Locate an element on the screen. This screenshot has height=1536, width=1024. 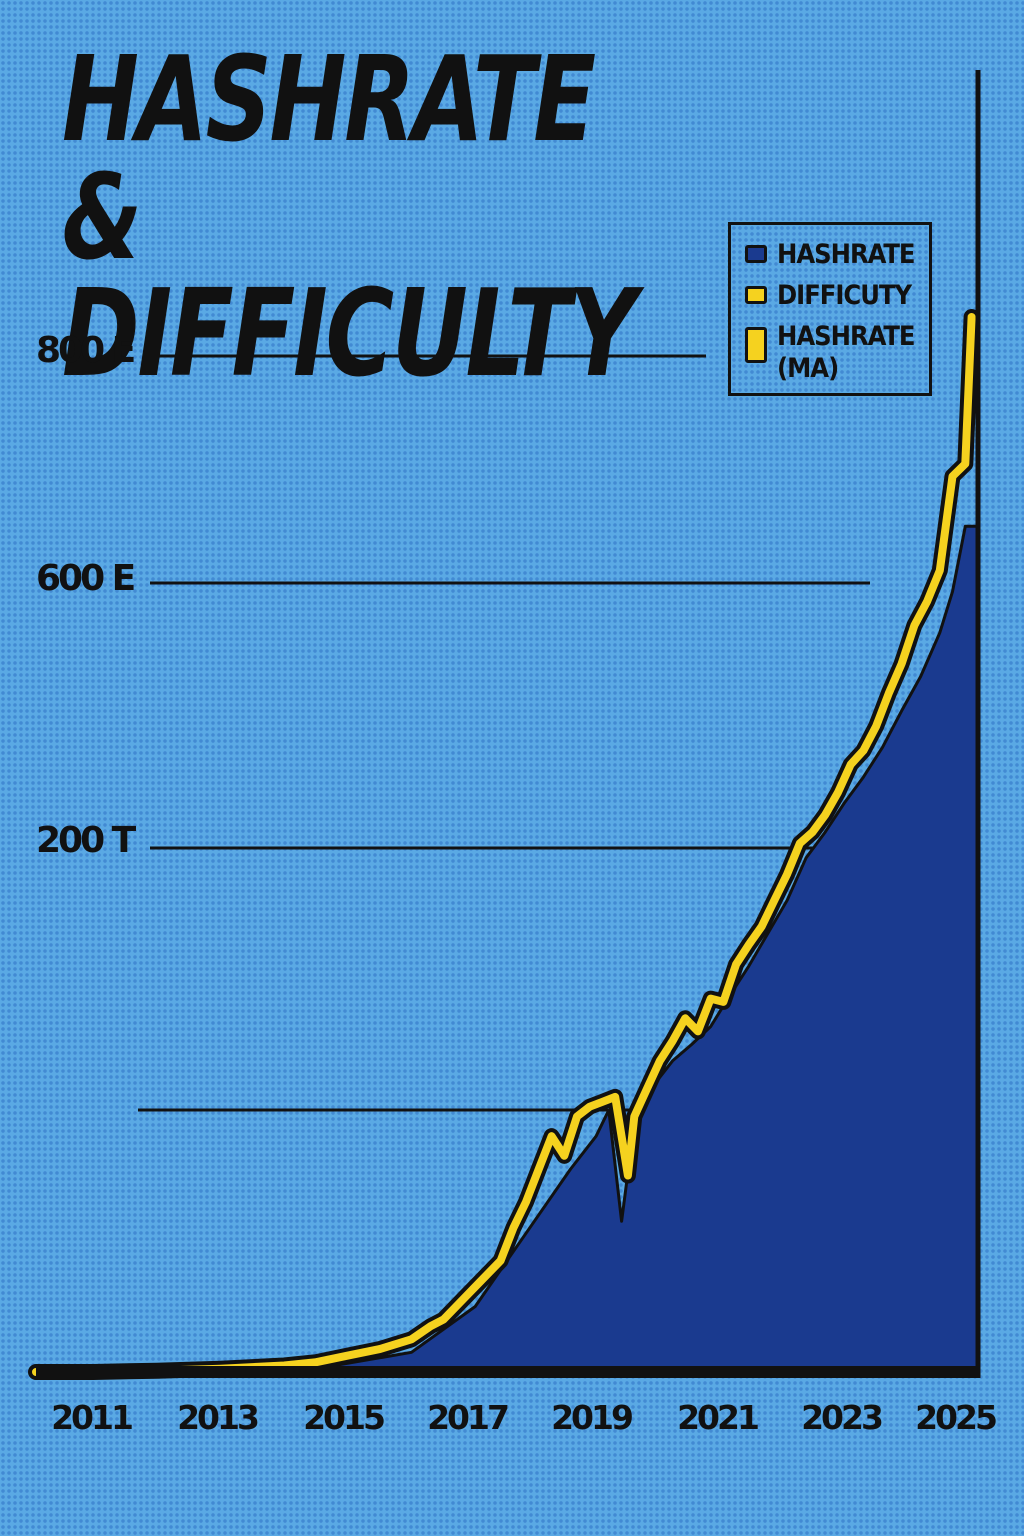
legend-item-hashrate-ma: HASHRATE (MA) is located at coordinates (836, 353).